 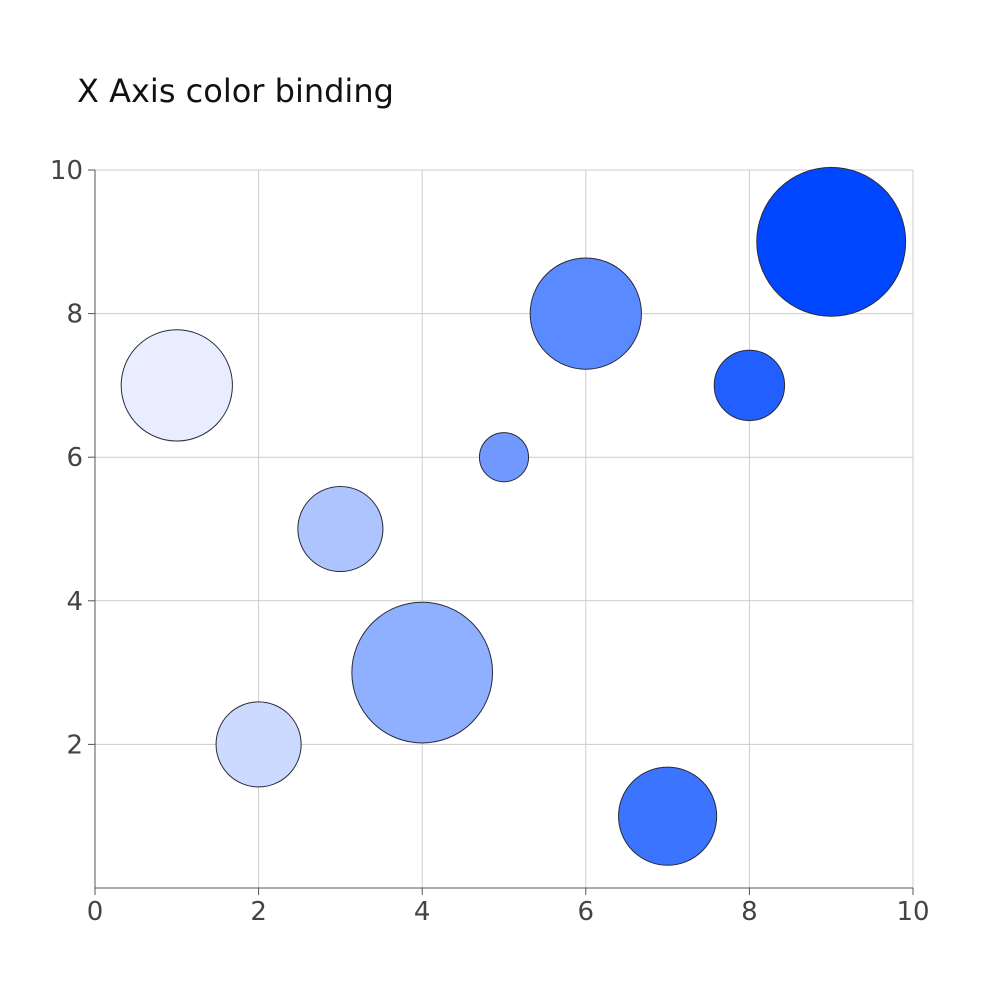 What do you see at coordinates (74, 602) in the screenshot?
I see `y-tick-label: 4` at bounding box center [74, 602].